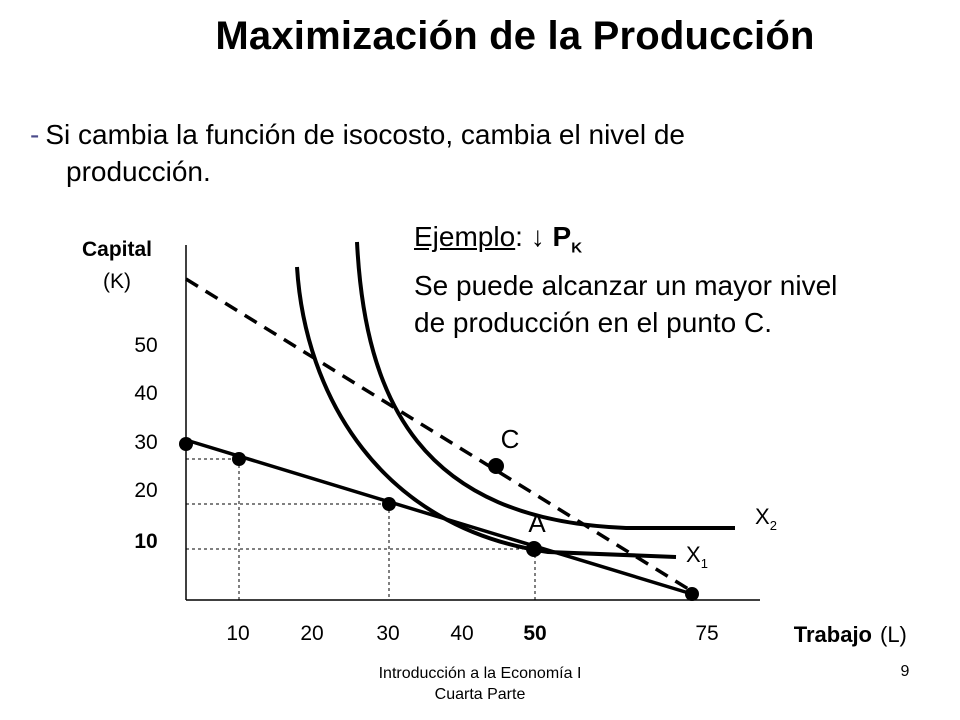 This screenshot has width=960, height=720. Describe the element at coordinates (515, 36) in the screenshot. I see `slide-title: Maximización de la Producción` at that location.